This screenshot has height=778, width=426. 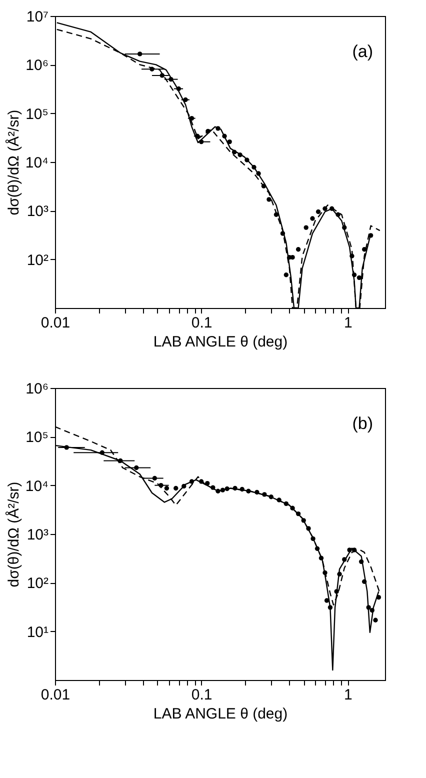 What do you see at coordinates (37, 632) in the screenshot?
I see `y-tick-label: 10¹` at bounding box center [37, 632].